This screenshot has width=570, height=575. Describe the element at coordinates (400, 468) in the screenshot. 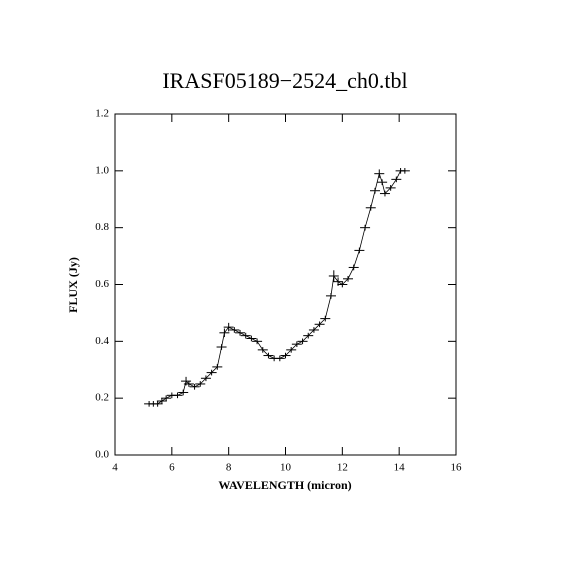

I see `x-tick-label: 14` at that location.